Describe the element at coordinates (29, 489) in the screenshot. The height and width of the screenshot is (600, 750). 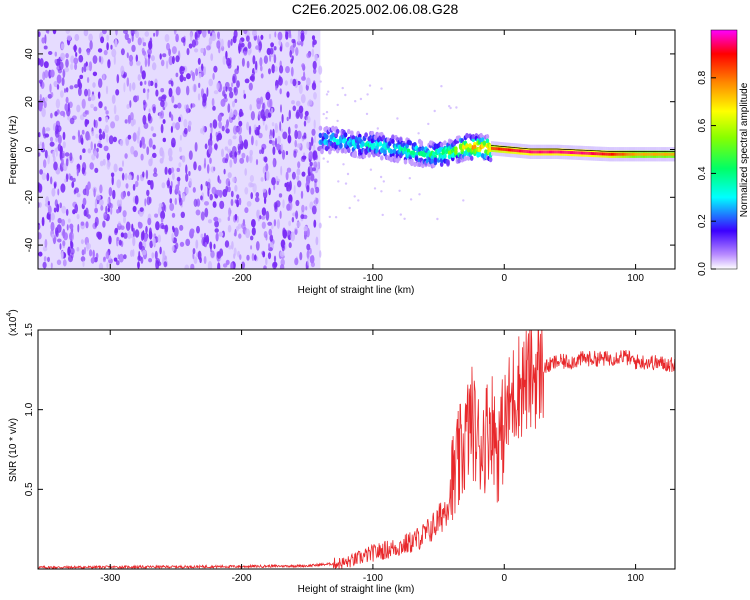
I see `y-tick-label: 0.5` at that location.